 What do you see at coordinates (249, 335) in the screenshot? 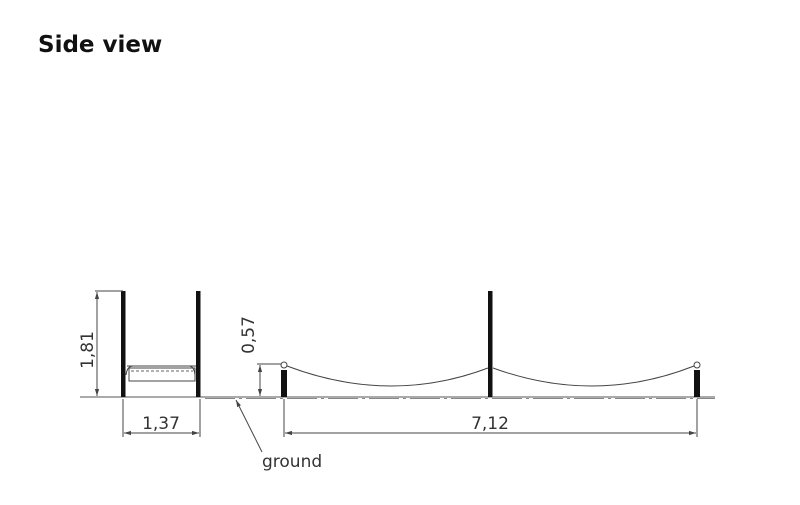
I see `dimension-label: 0,57` at bounding box center [249, 335].